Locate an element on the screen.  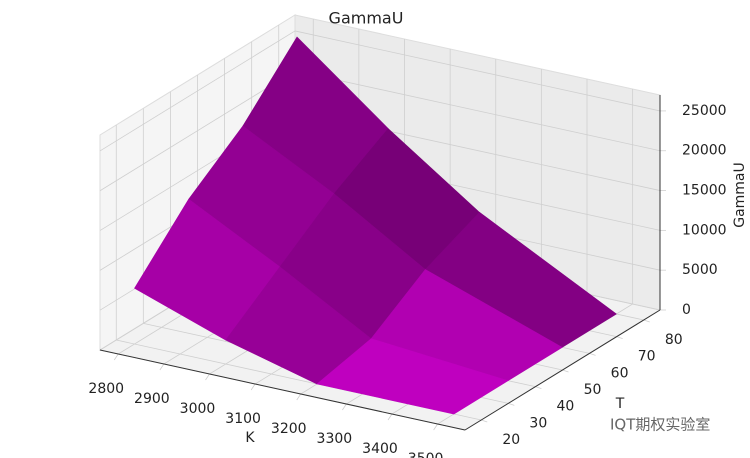
y-tick-label: 40 is located at coordinates (566, 407).